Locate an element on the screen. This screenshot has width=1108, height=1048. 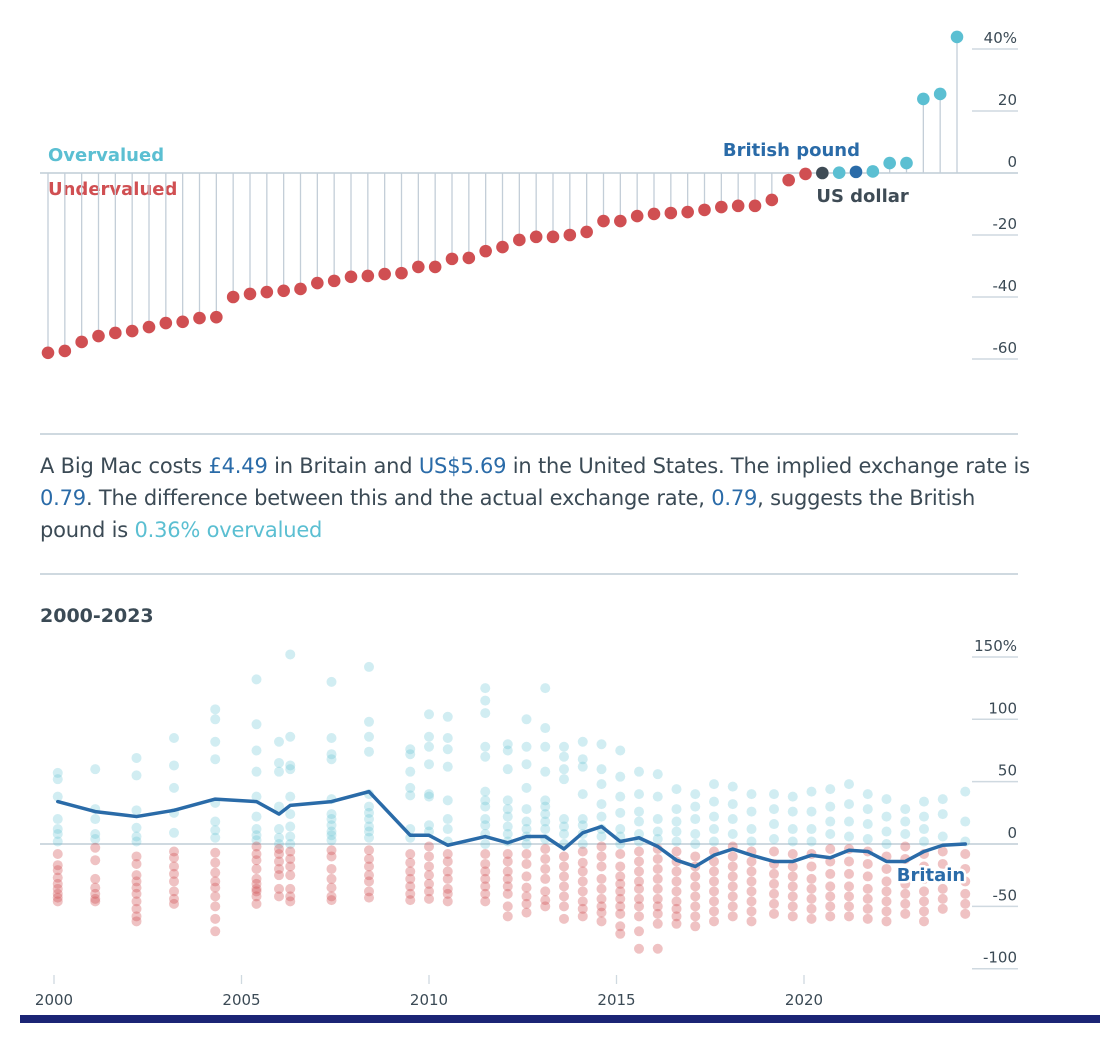
y-tick-label: 50 is located at coordinates (1007, 771).